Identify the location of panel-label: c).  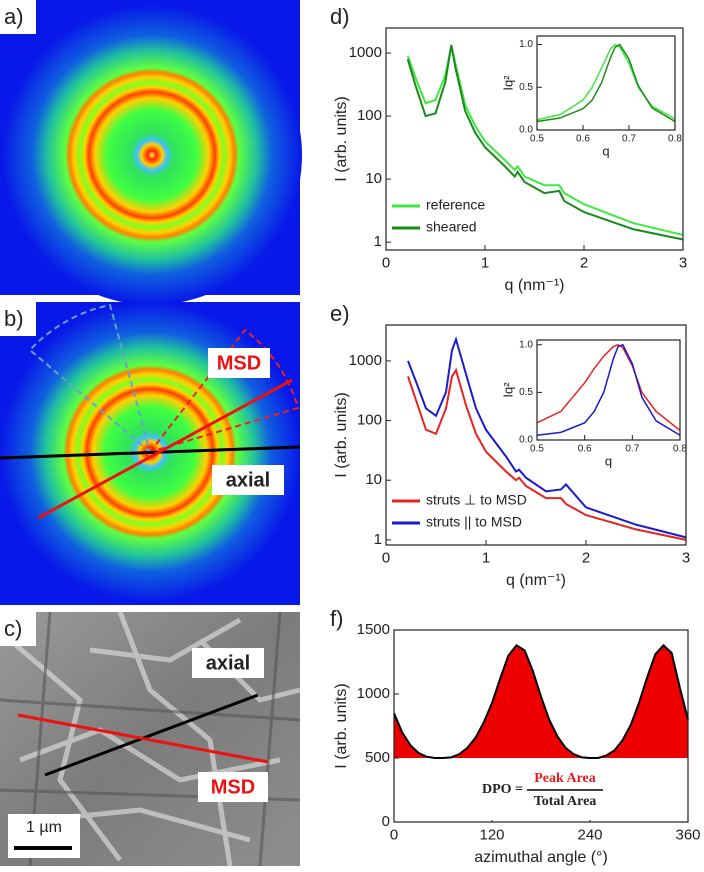
(13, 628).